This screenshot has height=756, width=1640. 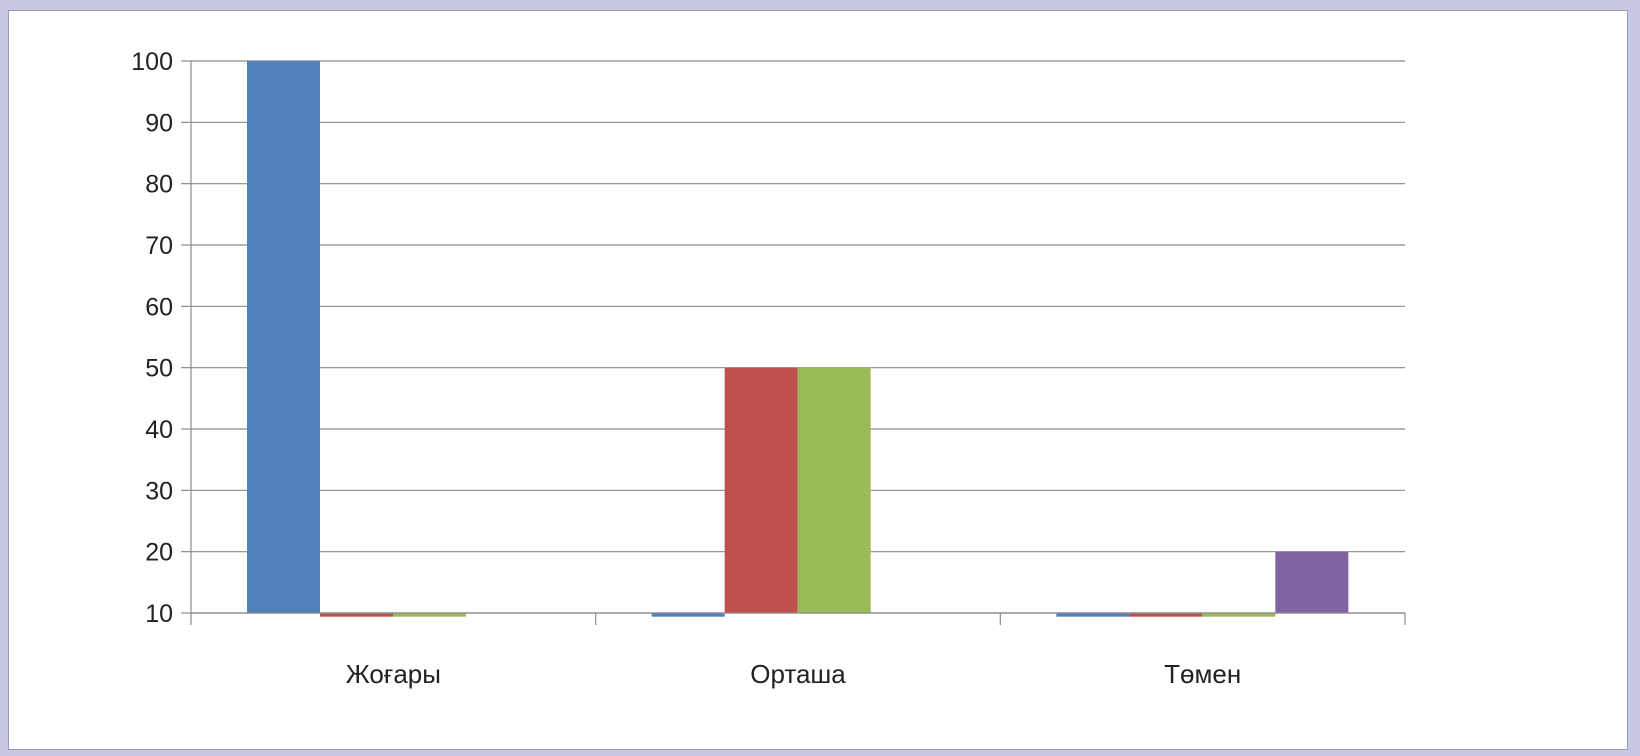 What do you see at coordinates (798, 618) in the screenshot?
I see `x-axis` at bounding box center [798, 618].